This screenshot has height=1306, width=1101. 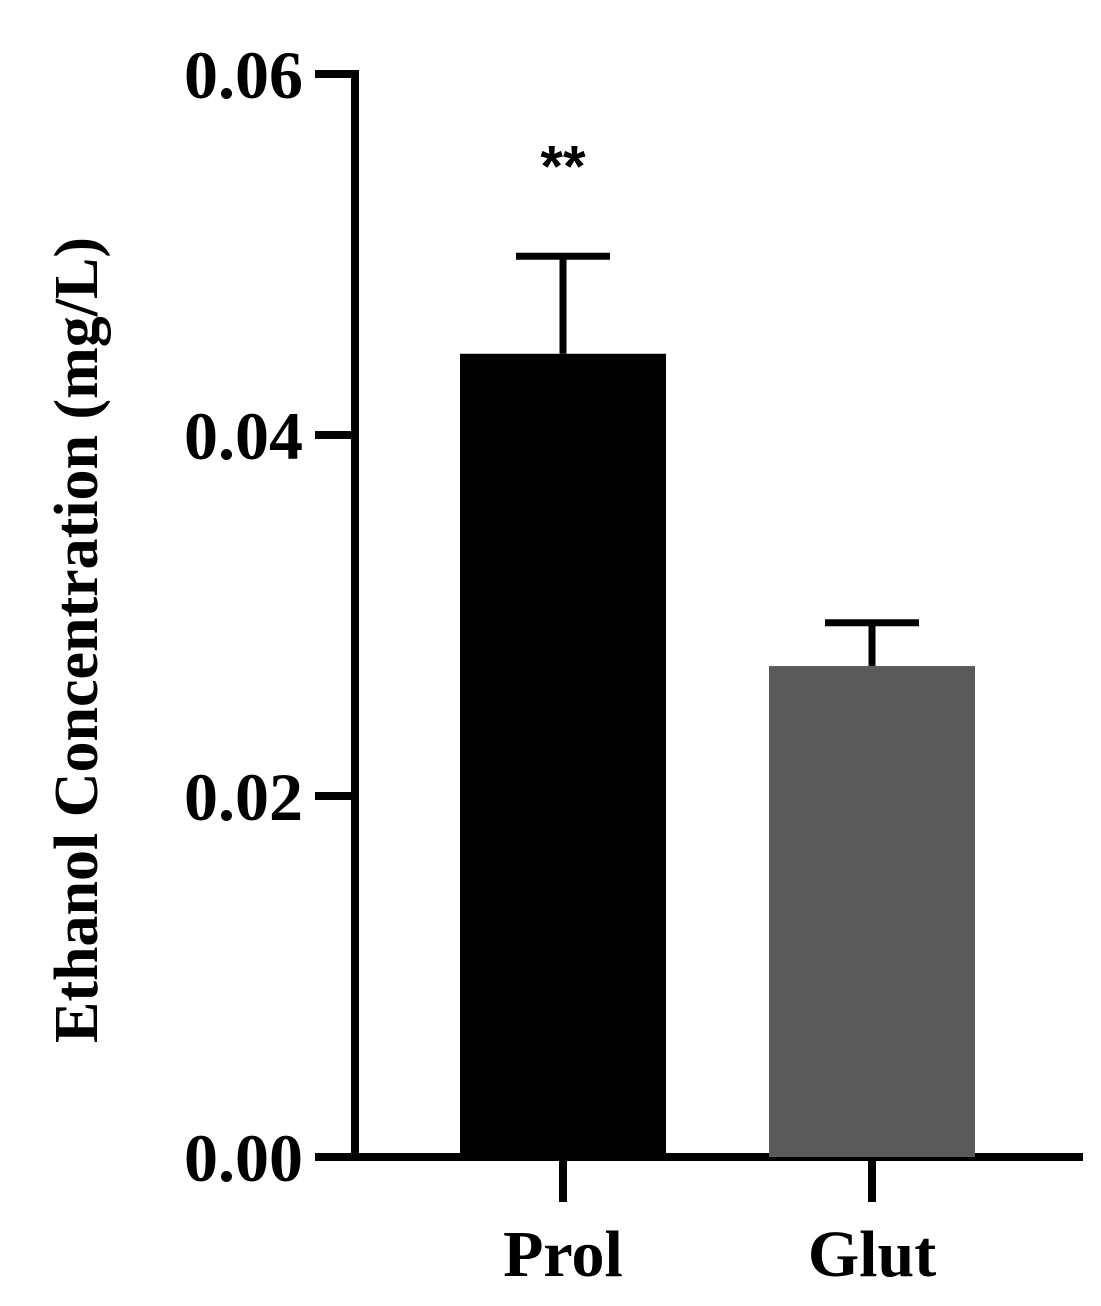 I want to click on y-tick-label: 0.02, so click(x=243, y=797).